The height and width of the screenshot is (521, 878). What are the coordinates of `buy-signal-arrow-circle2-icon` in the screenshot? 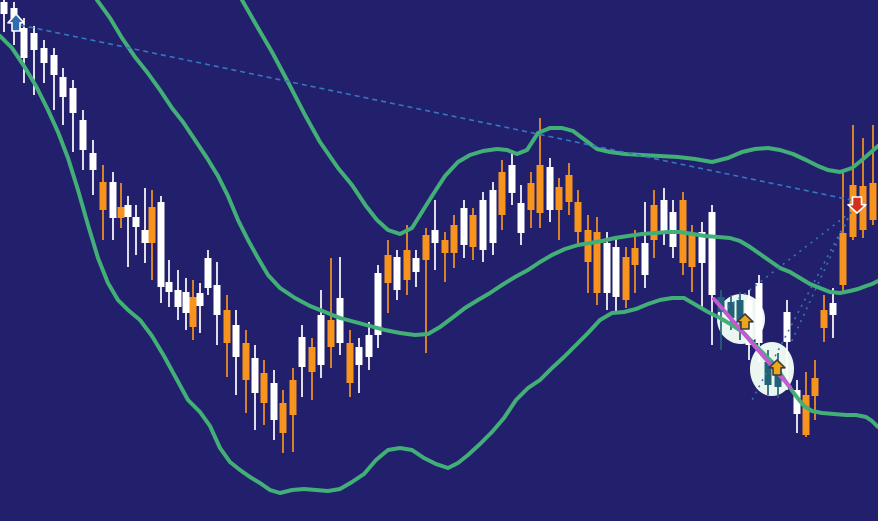 It's located at (777, 367).